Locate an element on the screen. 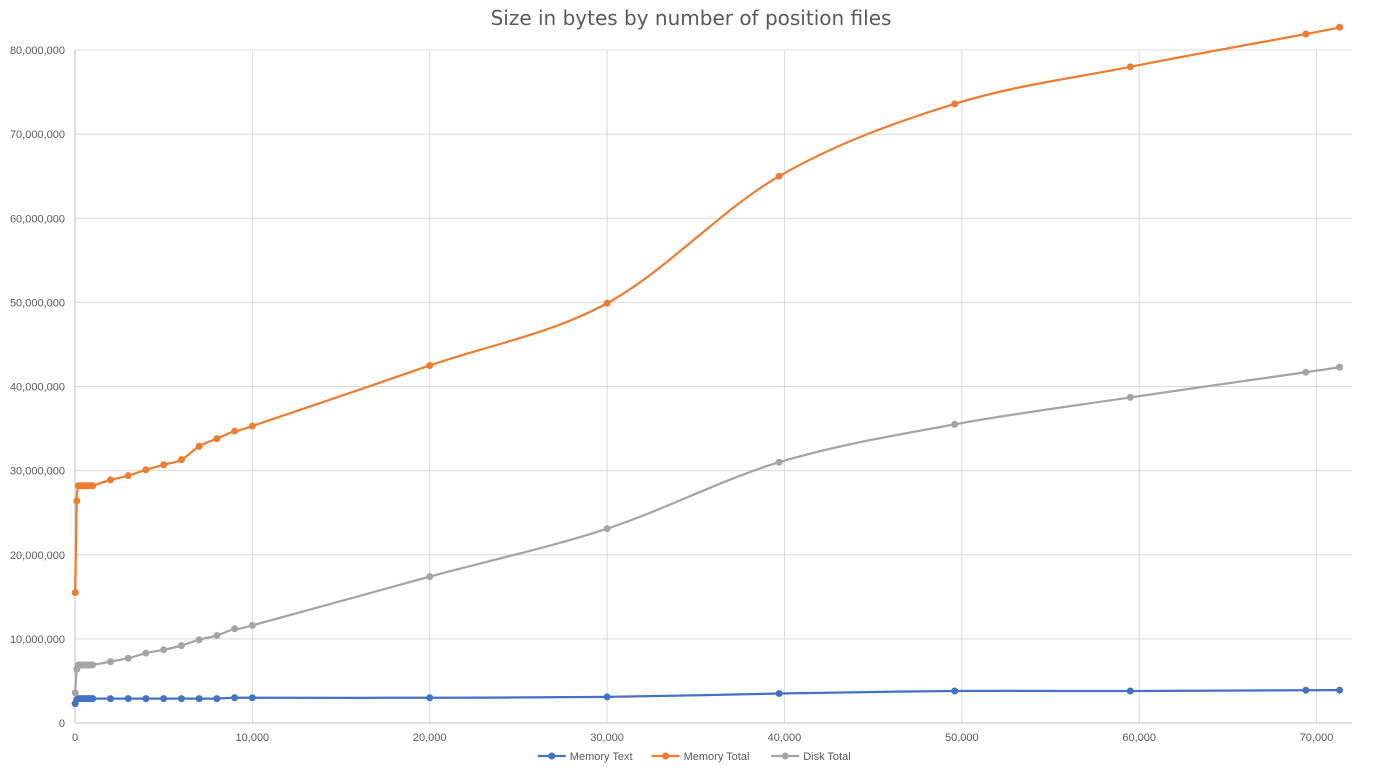  legend-item: Memory Text is located at coordinates (585, 757).